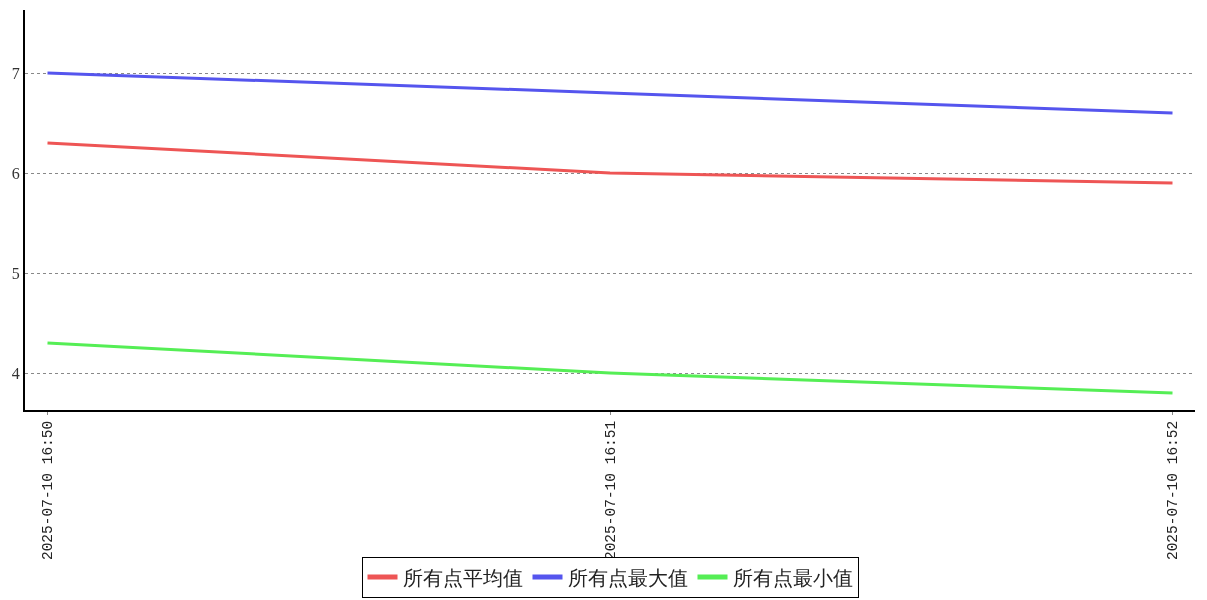  What do you see at coordinates (462, 577) in the screenshot?
I see `legend-label: 所有点平均值` at bounding box center [462, 577].